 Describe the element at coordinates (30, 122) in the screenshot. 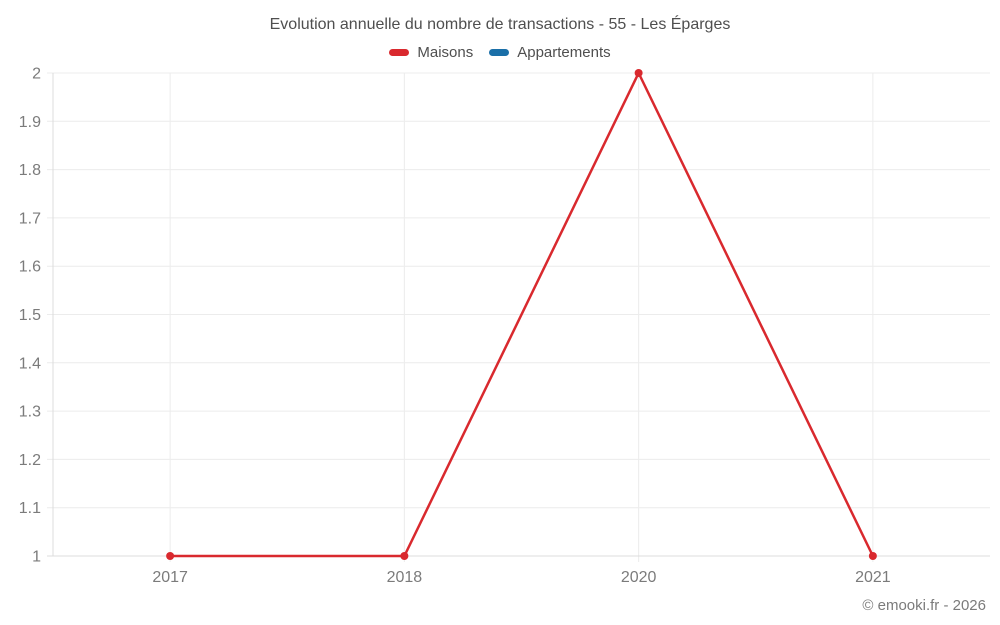

I see `y-tick-label: 1.9` at that location.